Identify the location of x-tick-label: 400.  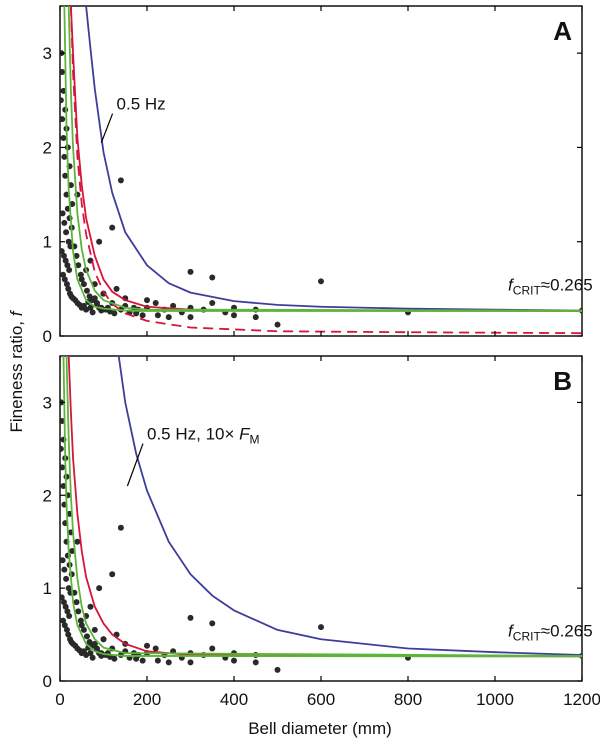
(234, 699).